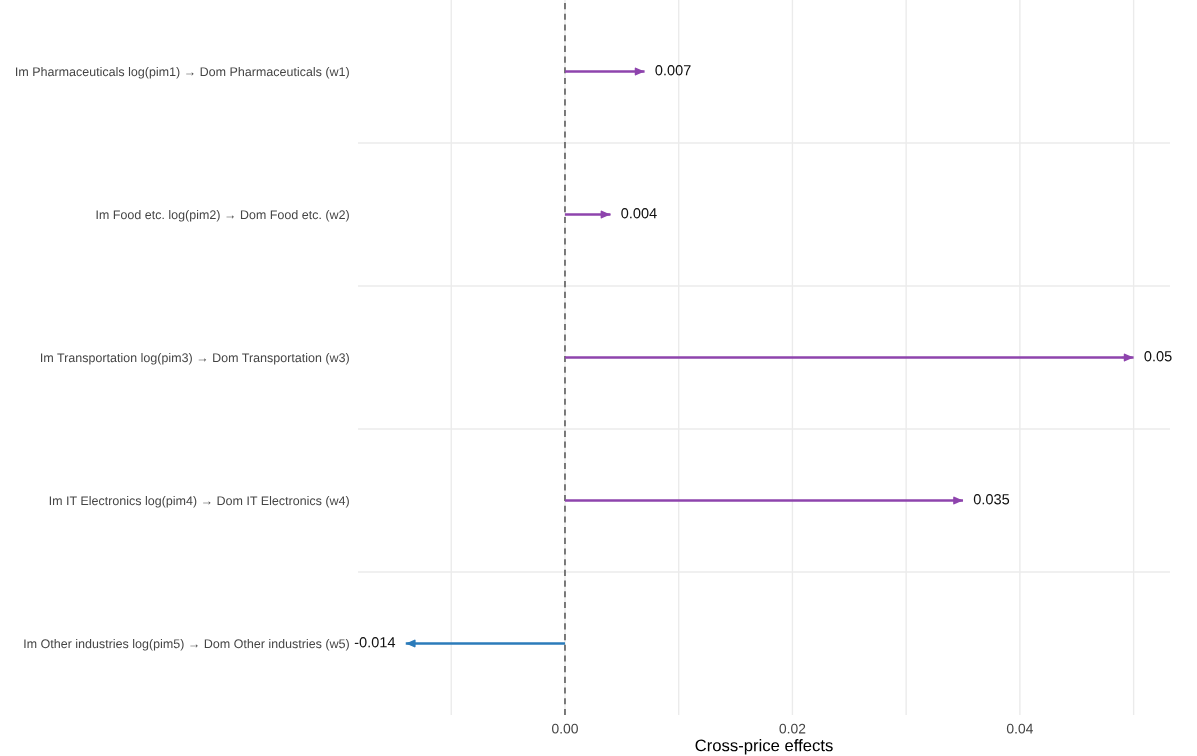  Describe the element at coordinates (1158, 356) in the screenshot. I see `data-label: 0.05` at that location.